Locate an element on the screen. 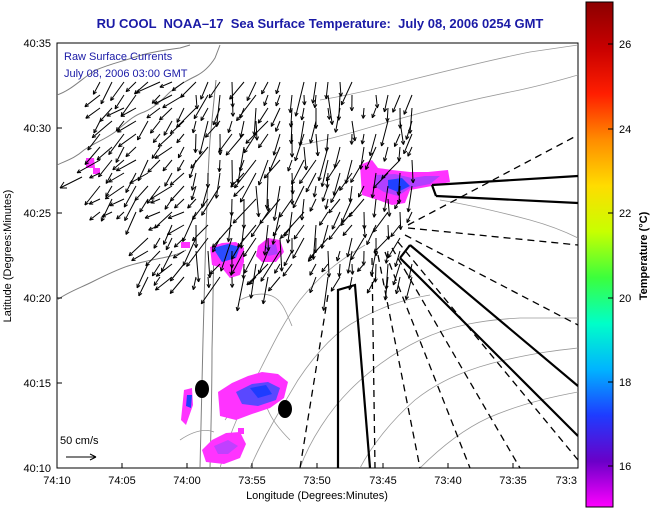  y-tick-label: 40:10 is located at coordinates (37, 469).